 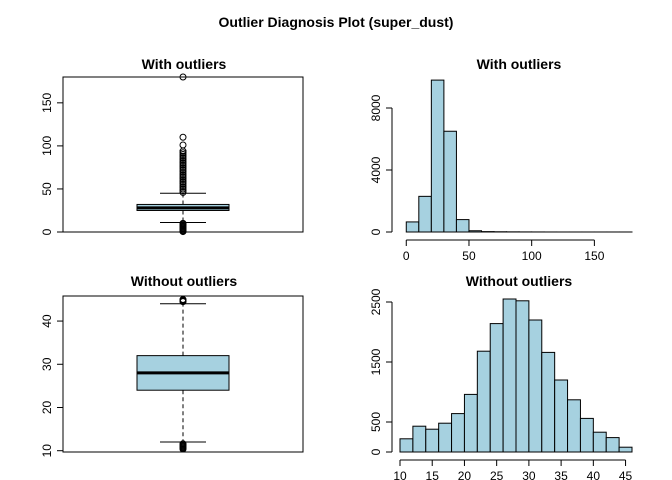 I want to click on main-title: Outlier Diagnosis Plot (super_dust), so click(x=336, y=22).